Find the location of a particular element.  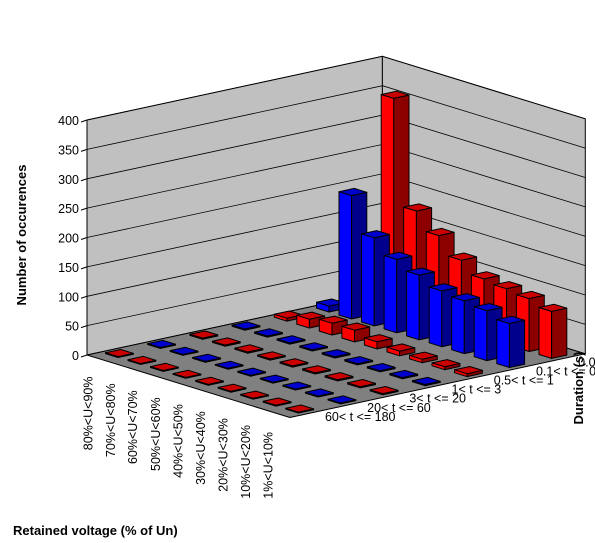

x-tick-label: 70%<U<80% is located at coordinates (111, 420).